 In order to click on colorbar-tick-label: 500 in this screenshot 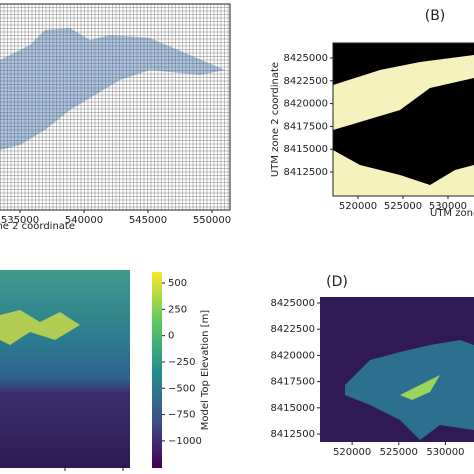, I will do `click(177, 283)`.